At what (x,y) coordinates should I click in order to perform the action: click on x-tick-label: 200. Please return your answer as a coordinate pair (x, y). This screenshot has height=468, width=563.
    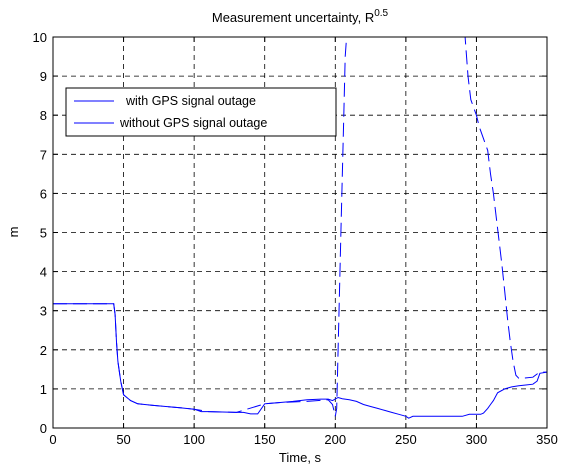
    Looking at the image, I should click on (335, 439).